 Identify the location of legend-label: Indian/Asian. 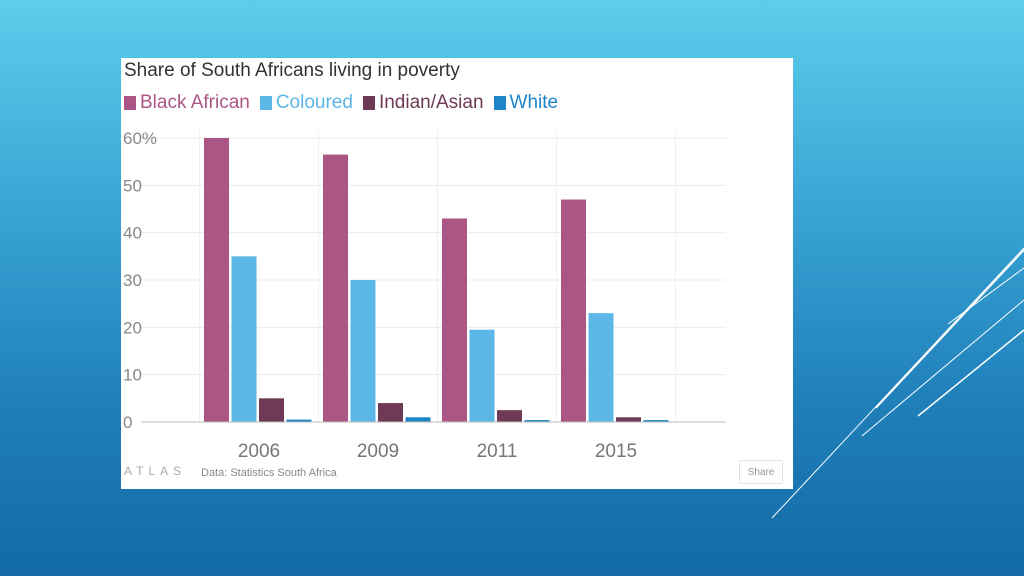
(431, 102).